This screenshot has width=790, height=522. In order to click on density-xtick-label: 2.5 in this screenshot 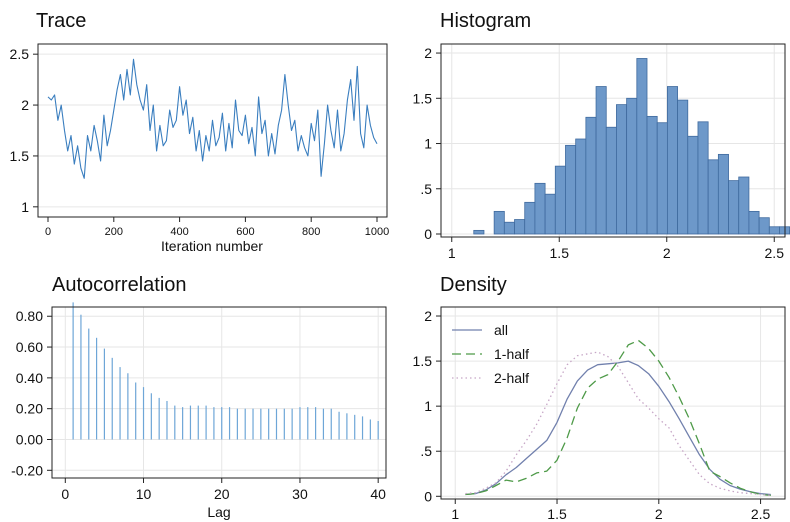, I will do `click(761, 514)`.